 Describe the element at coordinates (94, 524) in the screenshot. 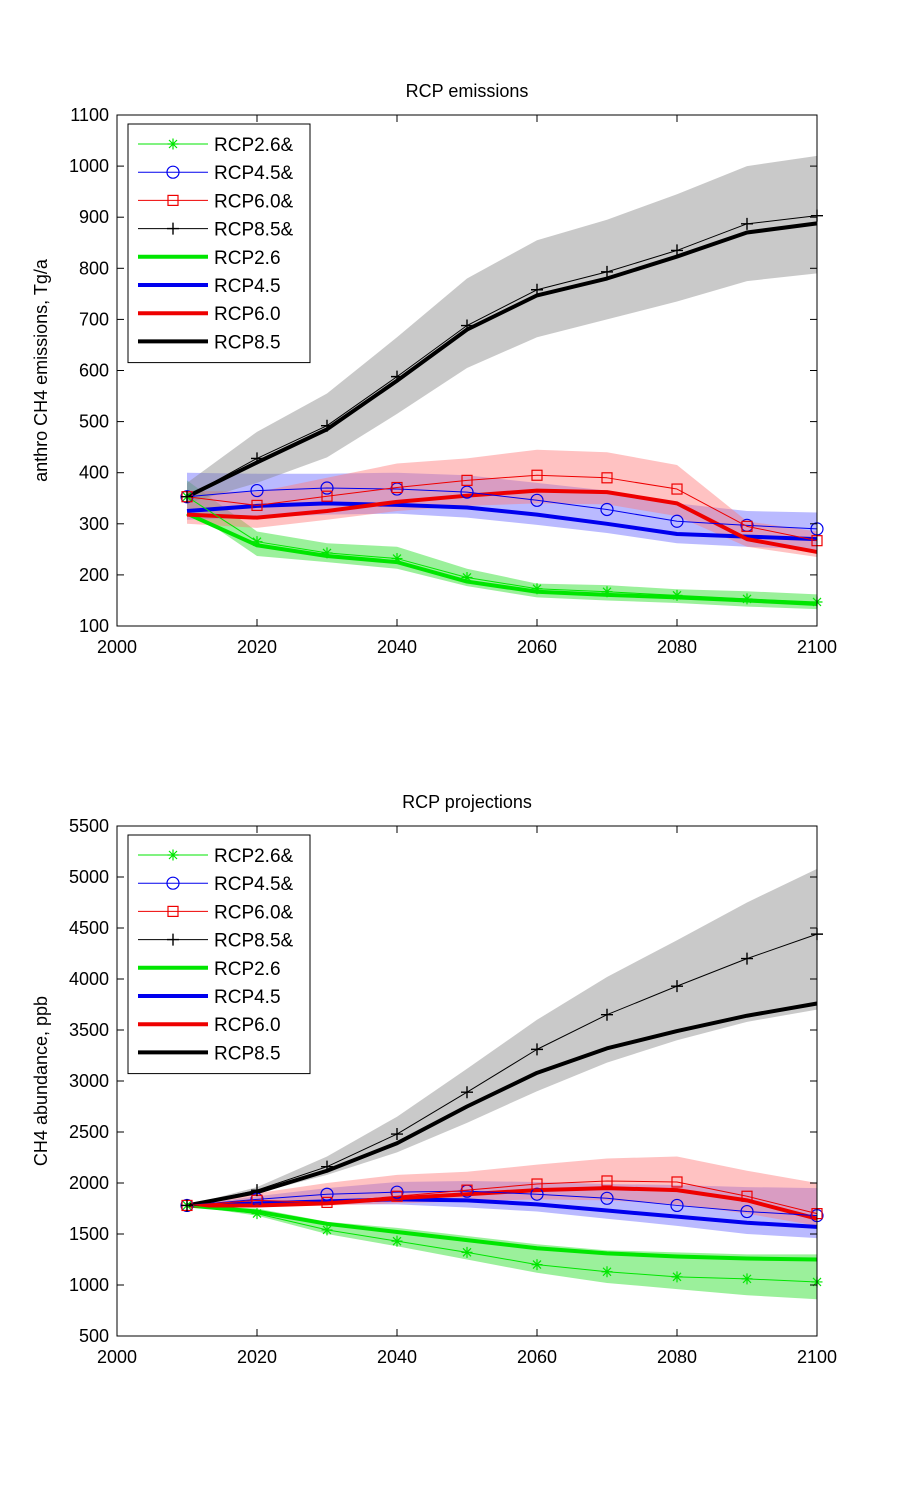

I see `y-tick-label: 300` at that location.